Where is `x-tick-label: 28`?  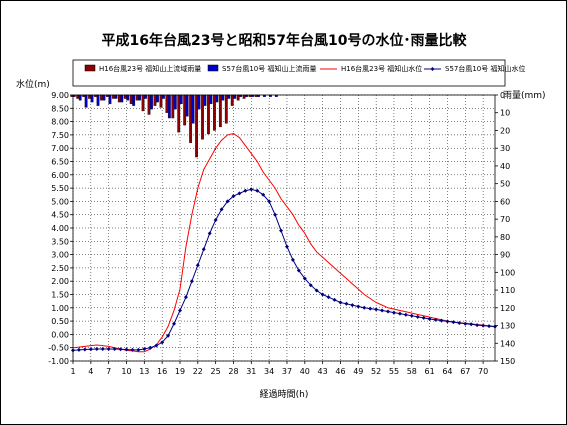
x-tick-label: 28 is located at coordinates (233, 371).